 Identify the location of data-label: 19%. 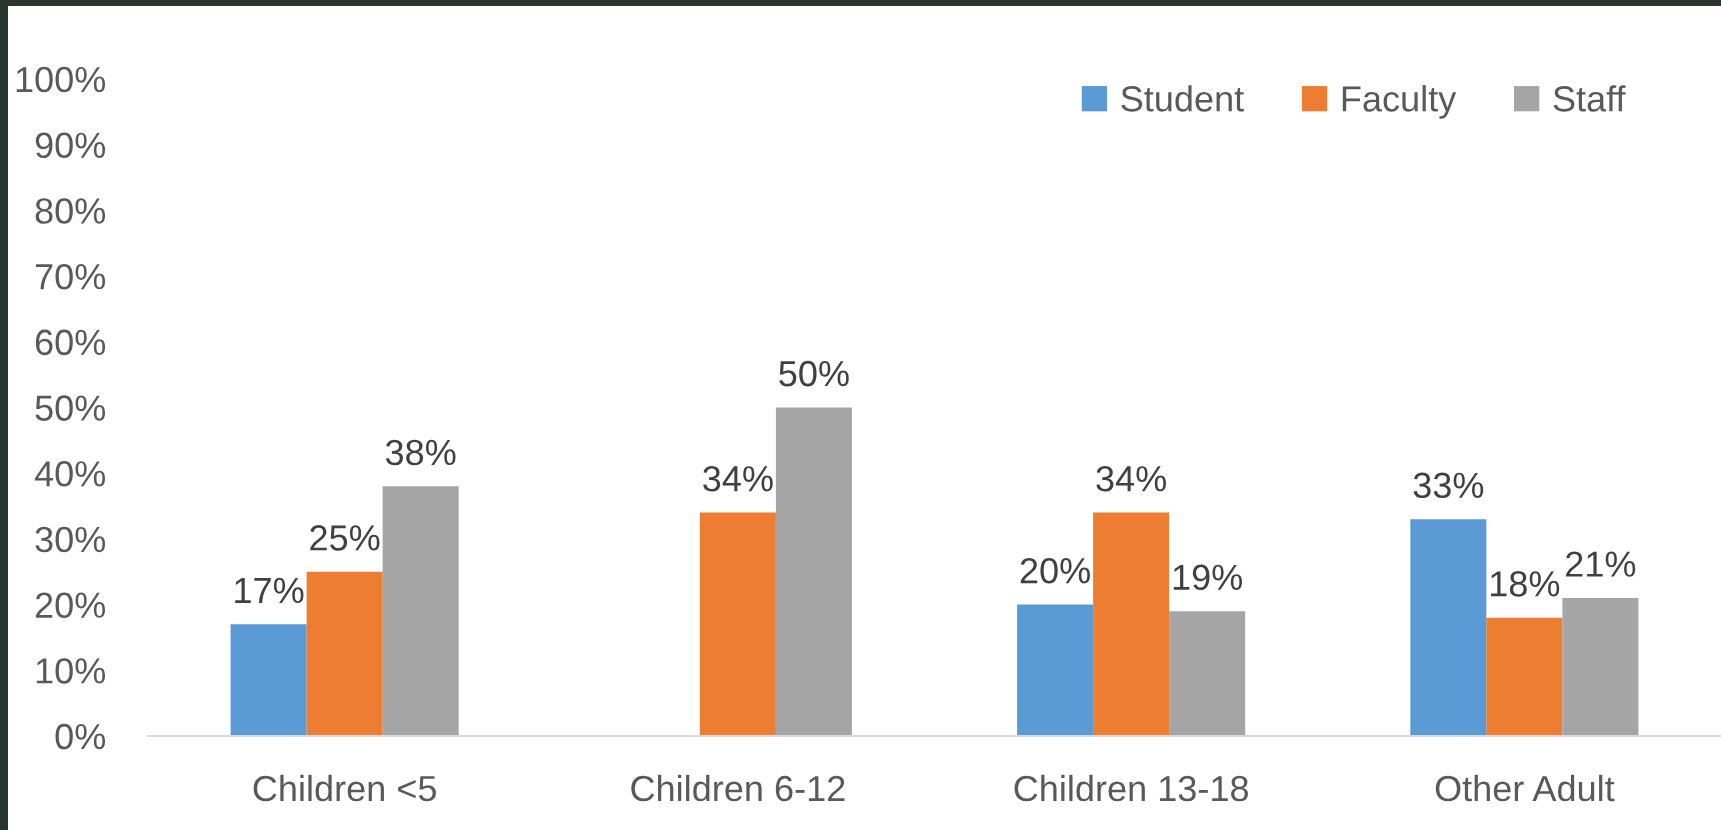
(1208, 577).